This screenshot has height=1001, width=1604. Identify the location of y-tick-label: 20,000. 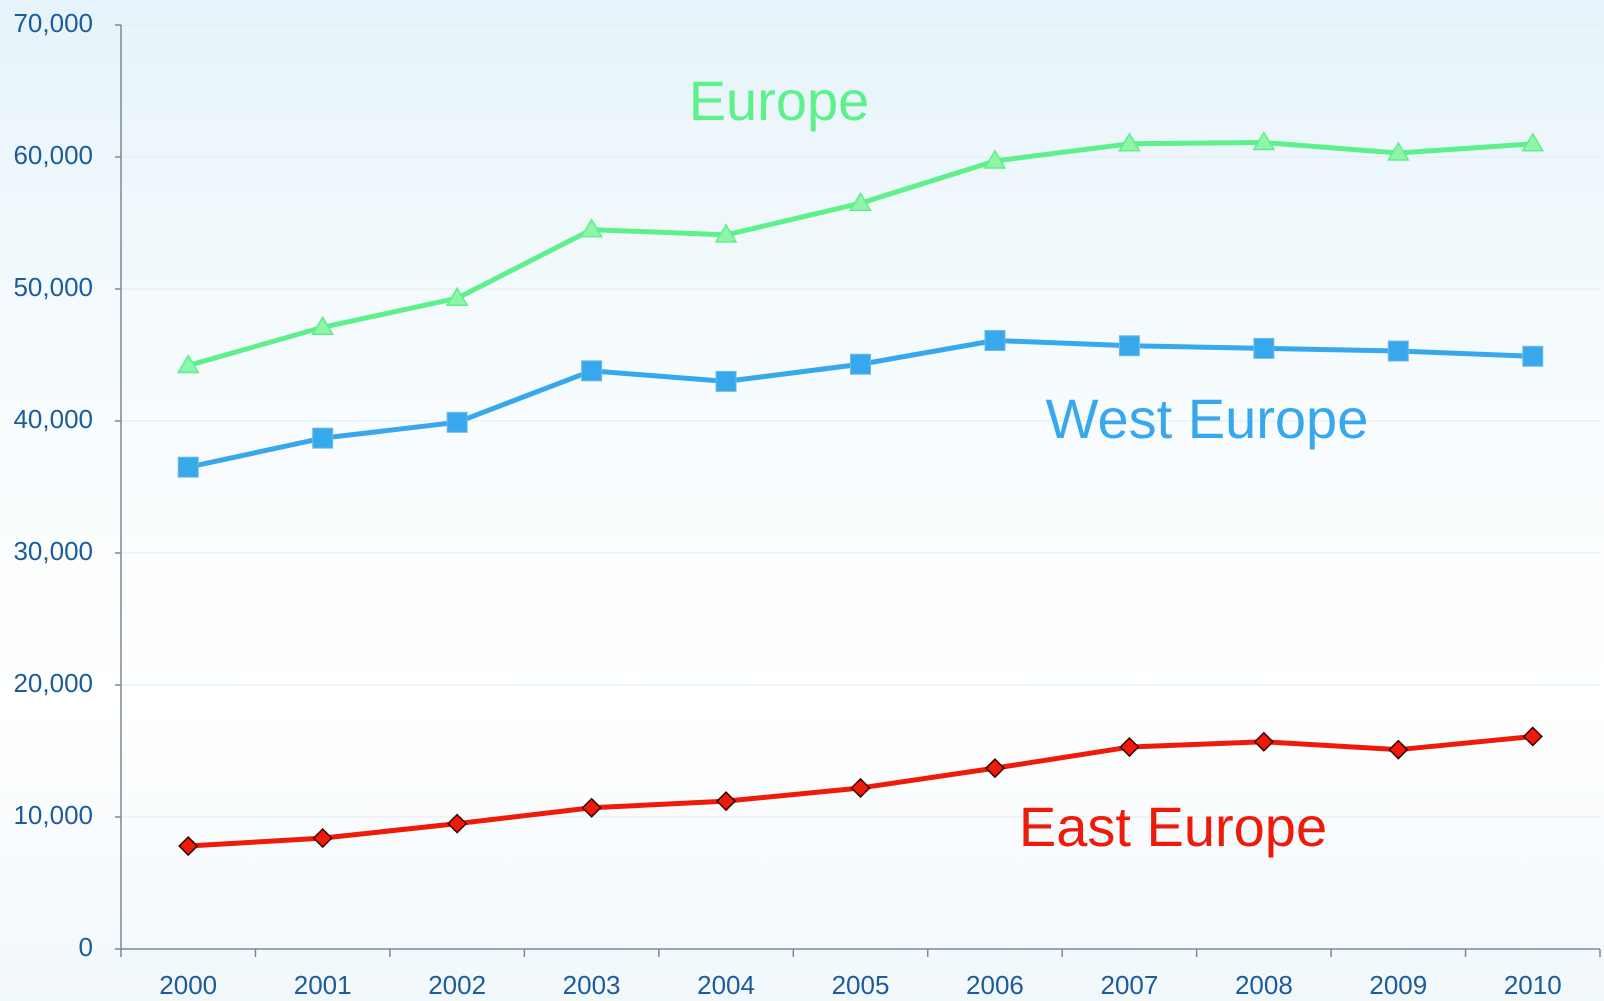
(53, 683).